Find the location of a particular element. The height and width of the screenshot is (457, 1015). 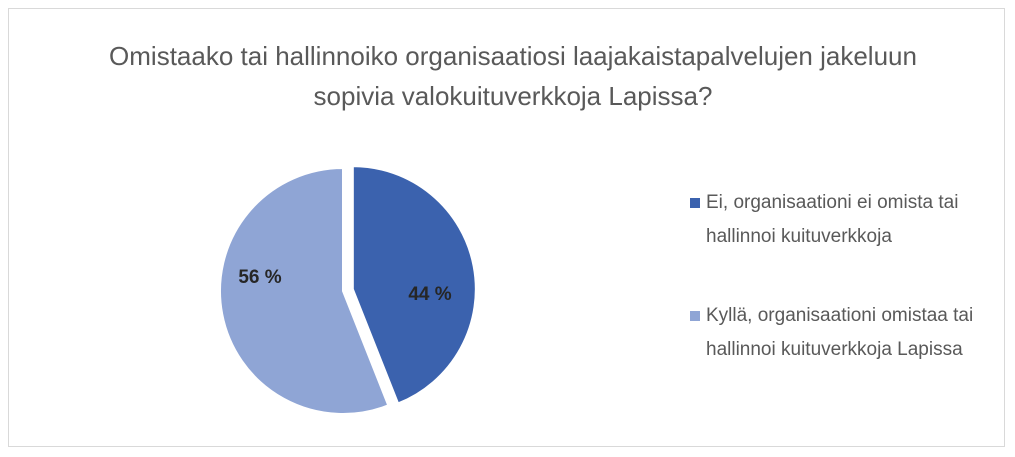

data-label: 44 % is located at coordinates (429, 294).